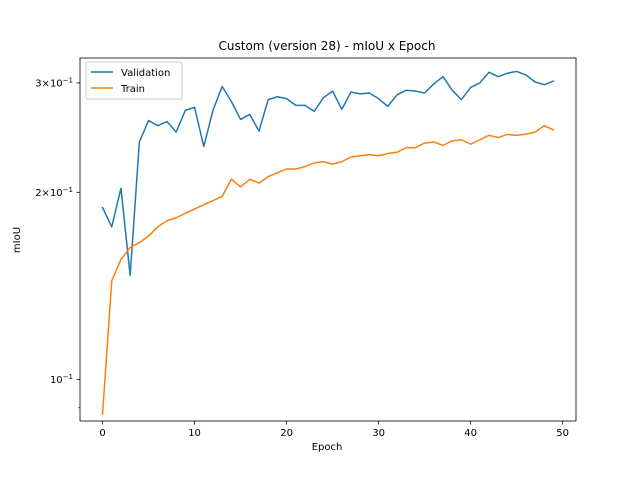  I want to click on x-tick-label: 20, so click(286, 433).